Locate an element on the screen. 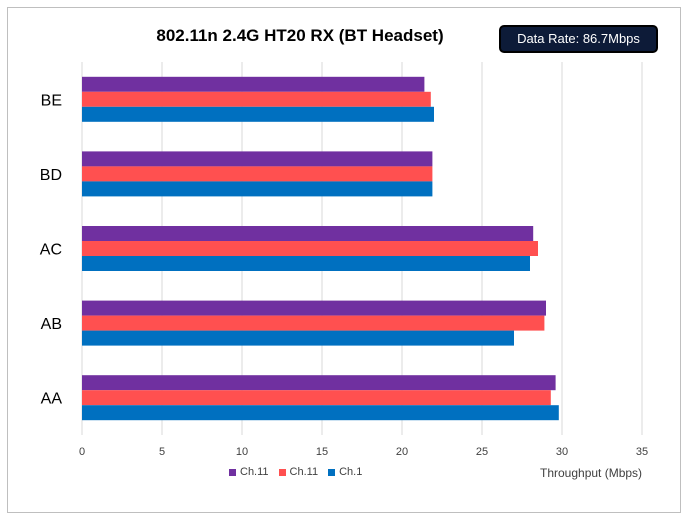 The width and height of the screenshot is (690, 522). chart-title: 802.11n 2.4G HT20 RX (BT Headset) is located at coordinates (300, 35).